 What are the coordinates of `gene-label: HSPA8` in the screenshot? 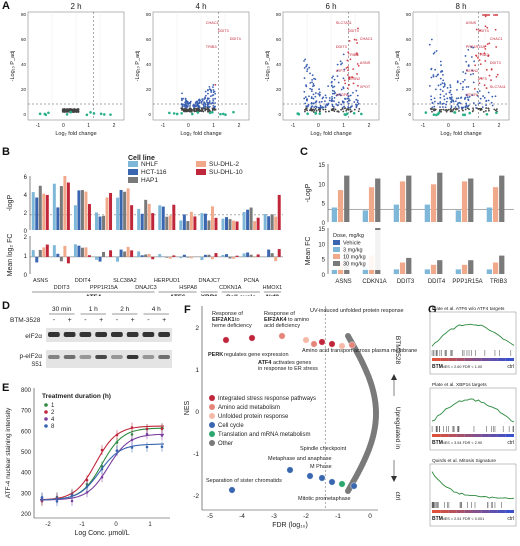 It's located at (188, 288).